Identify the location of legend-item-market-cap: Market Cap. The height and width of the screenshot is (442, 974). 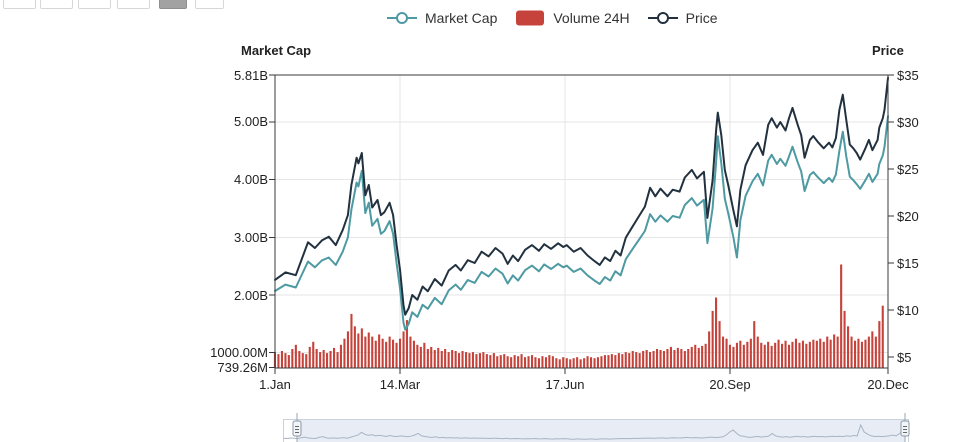
(442, 18).